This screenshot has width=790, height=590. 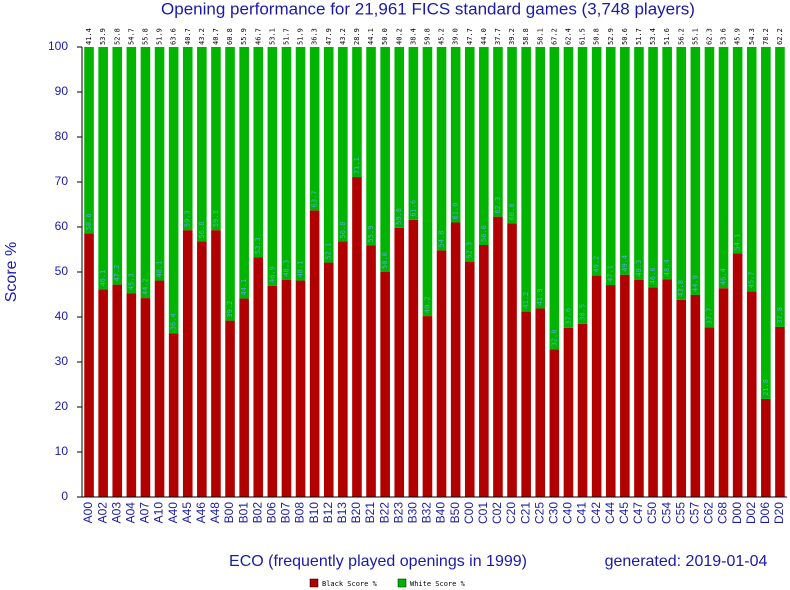 What do you see at coordinates (738, 242) in the screenshot?
I see `data-label: 54.1` at bounding box center [738, 242].